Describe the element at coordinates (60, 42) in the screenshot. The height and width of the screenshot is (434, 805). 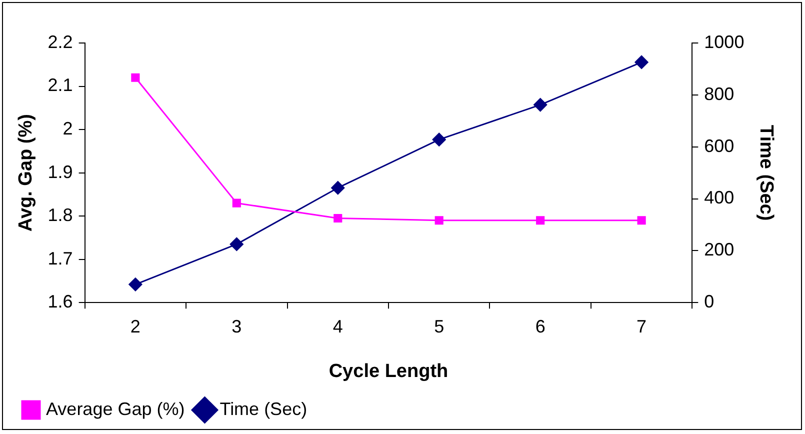
I see `y-tick-label: 2.2` at that location.